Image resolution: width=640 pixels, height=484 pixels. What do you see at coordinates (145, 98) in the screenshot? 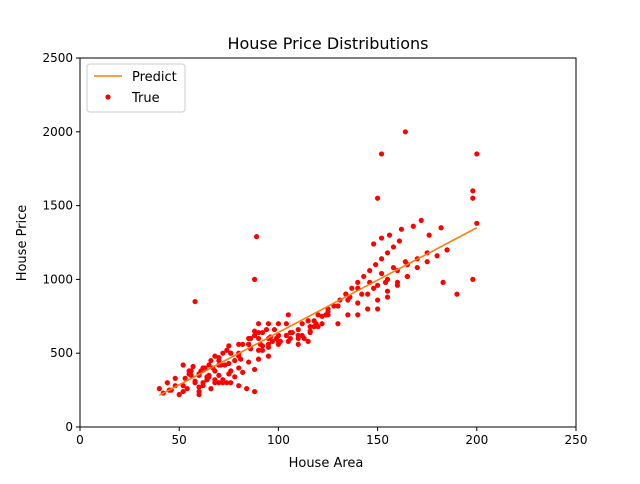
I see `legend-true-label: True` at bounding box center [145, 98].